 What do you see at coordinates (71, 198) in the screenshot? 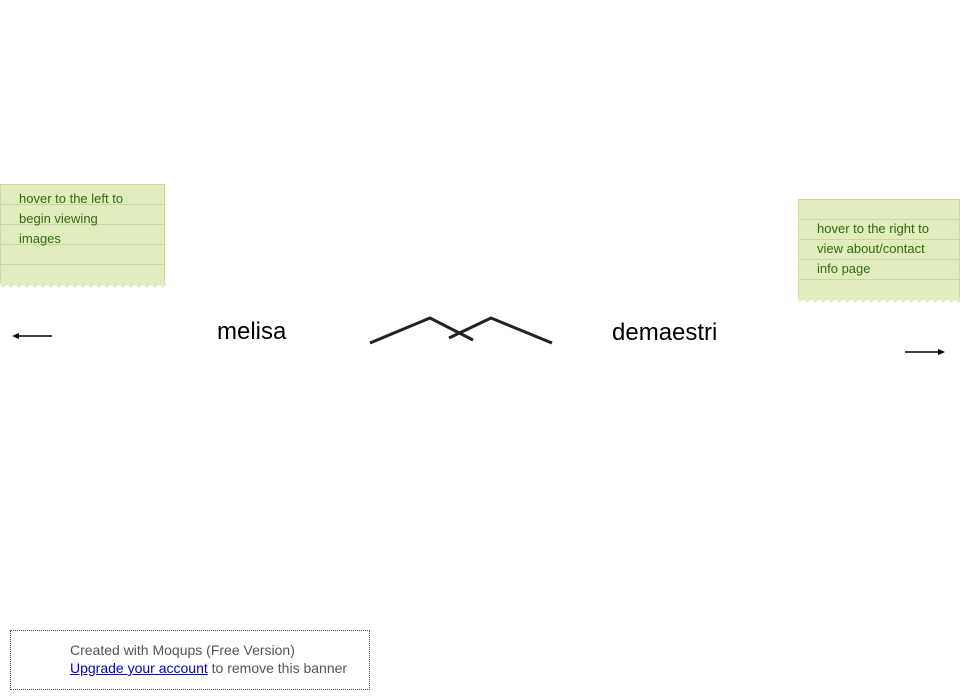
I see `note-left-line-1: hover to the left to` at bounding box center [71, 198].